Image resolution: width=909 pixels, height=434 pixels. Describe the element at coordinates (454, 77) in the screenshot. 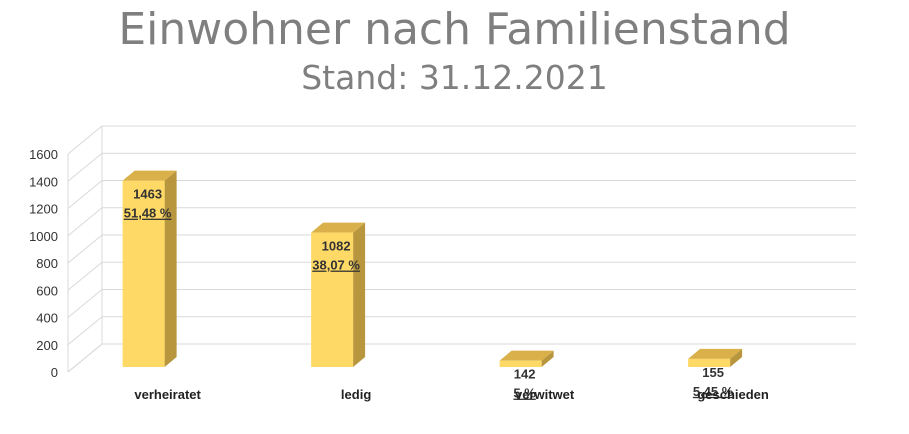

I see `chart-subtitle: Stand: 31.12.2021` at that location.